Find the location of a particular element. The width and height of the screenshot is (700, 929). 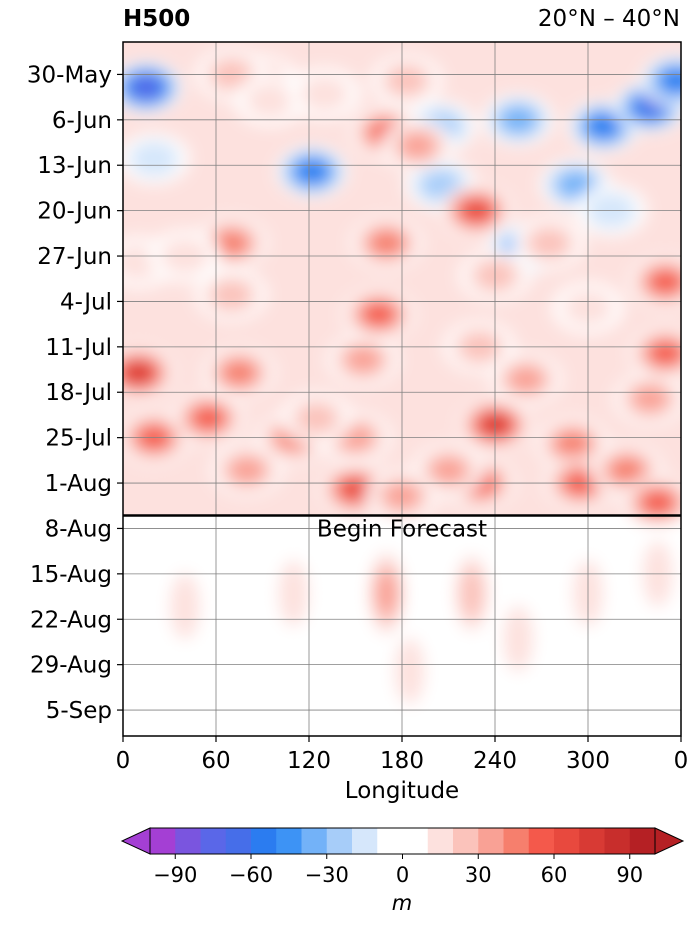

chart-title: H500 is located at coordinates (157, 19).